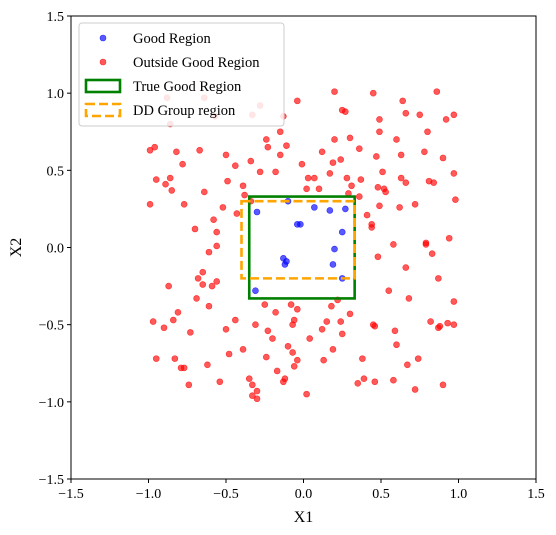 The width and height of the screenshot is (556, 535). Describe the element at coordinates (172, 39) in the screenshot. I see `legend-label: Good Region` at that location.